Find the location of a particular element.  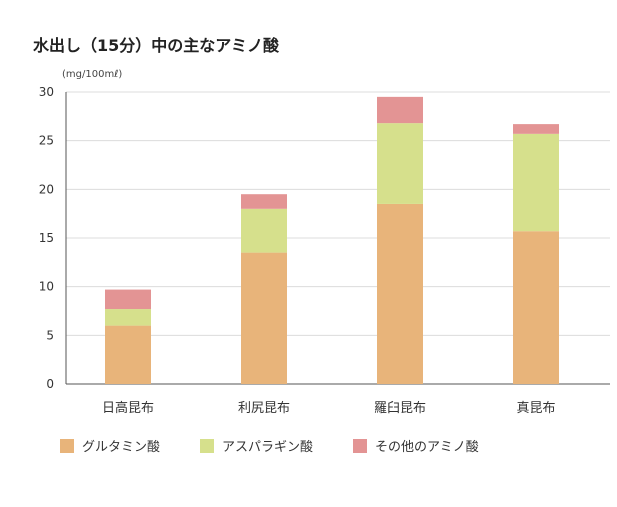

legend-label-glutamic-acid: グルタミン酸 is located at coordinates (121, 447).